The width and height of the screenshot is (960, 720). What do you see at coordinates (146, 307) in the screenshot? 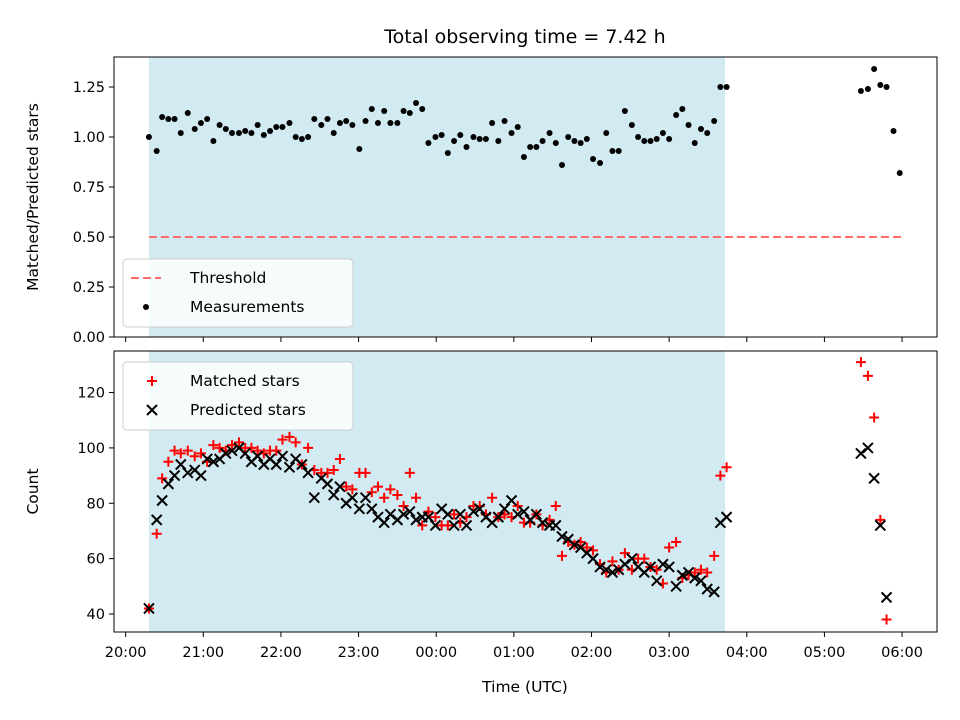
I see `legend-measurements-swatch` at bounding box center [146, 307].